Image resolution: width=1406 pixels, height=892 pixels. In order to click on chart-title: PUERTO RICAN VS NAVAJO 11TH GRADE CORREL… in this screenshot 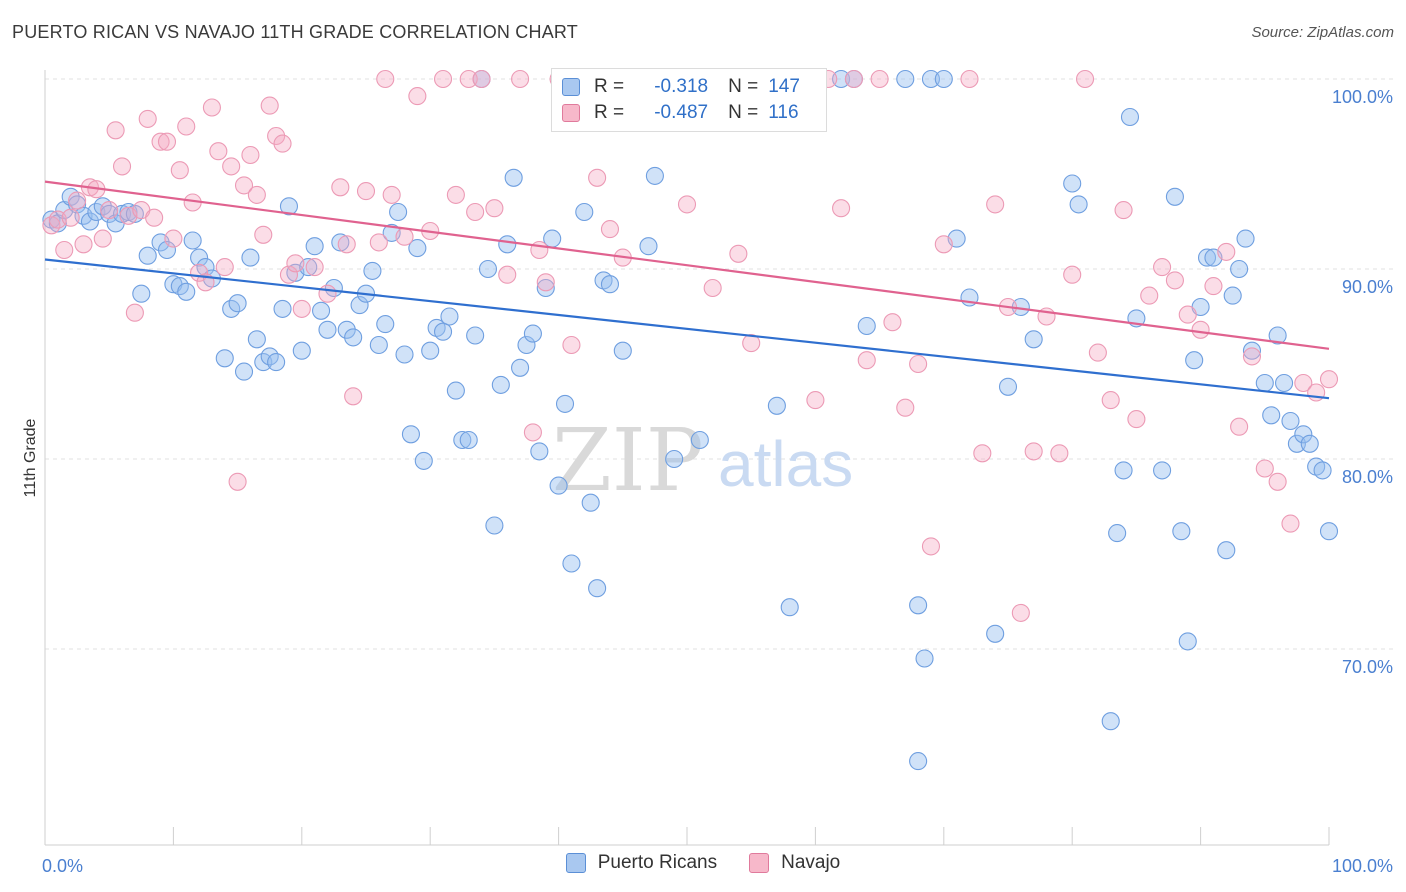, I will do `click(295, 32)`.